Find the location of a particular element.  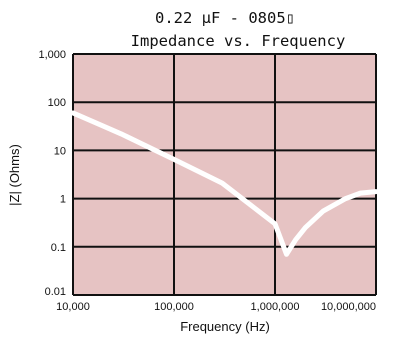

y-tick-label: 10 is located at coordinates (60, 151).